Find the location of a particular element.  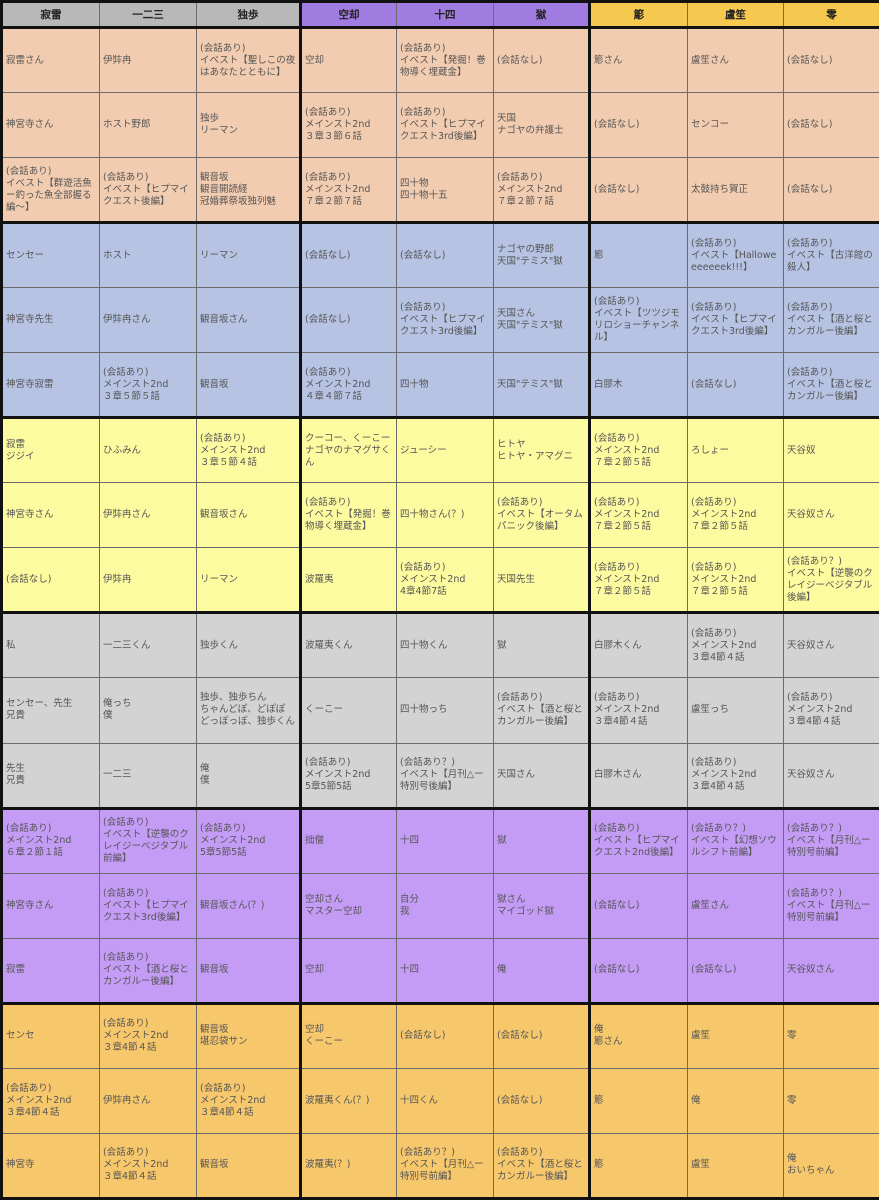

table-cell: 自分 我 is located at coordinates (445, 905).